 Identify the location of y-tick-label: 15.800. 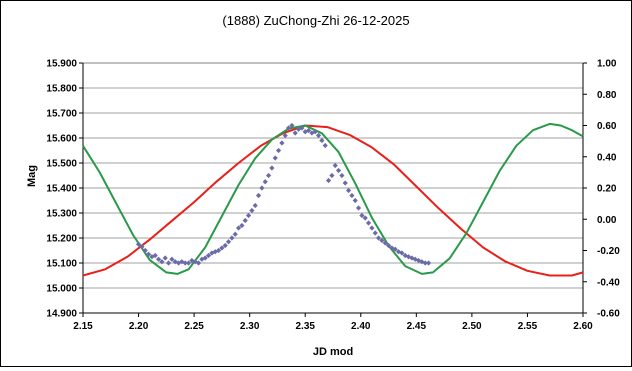
(61, 89).